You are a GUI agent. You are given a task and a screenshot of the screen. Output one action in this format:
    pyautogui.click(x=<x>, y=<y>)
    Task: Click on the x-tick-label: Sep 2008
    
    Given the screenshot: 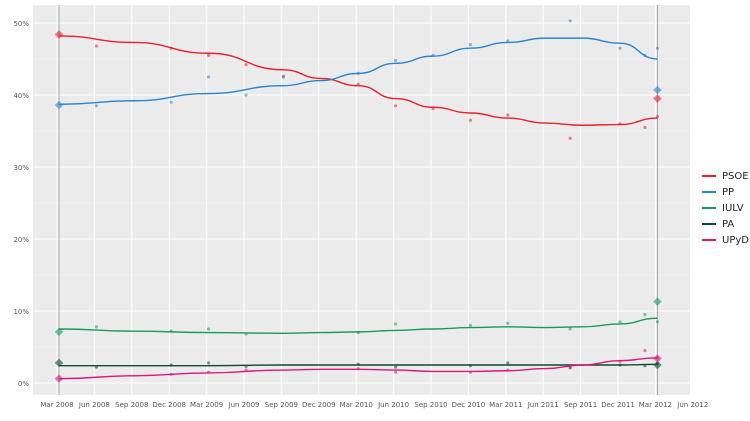 What is the action you would take?
    pyautogui.click(x=131, y=405)
    